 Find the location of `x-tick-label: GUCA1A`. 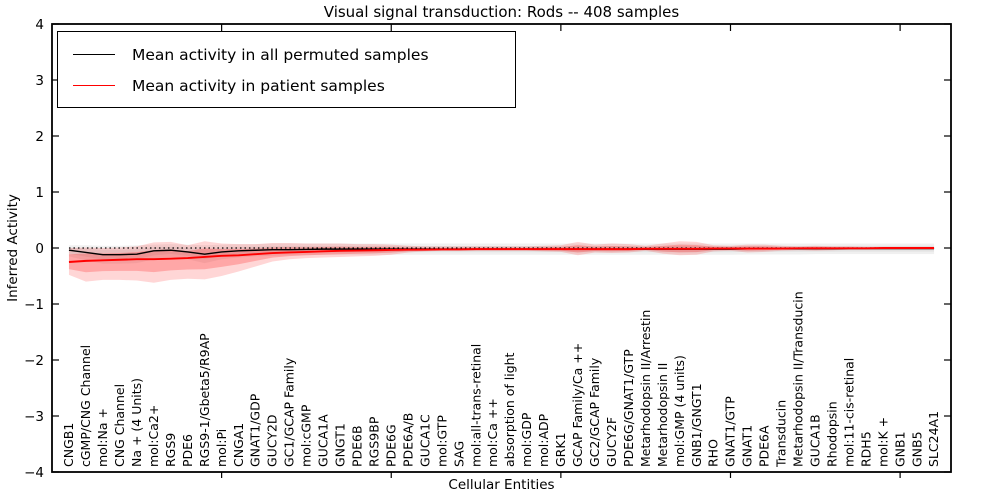

x-tick-label: GUCA1A is located at coordinates (323, 440).